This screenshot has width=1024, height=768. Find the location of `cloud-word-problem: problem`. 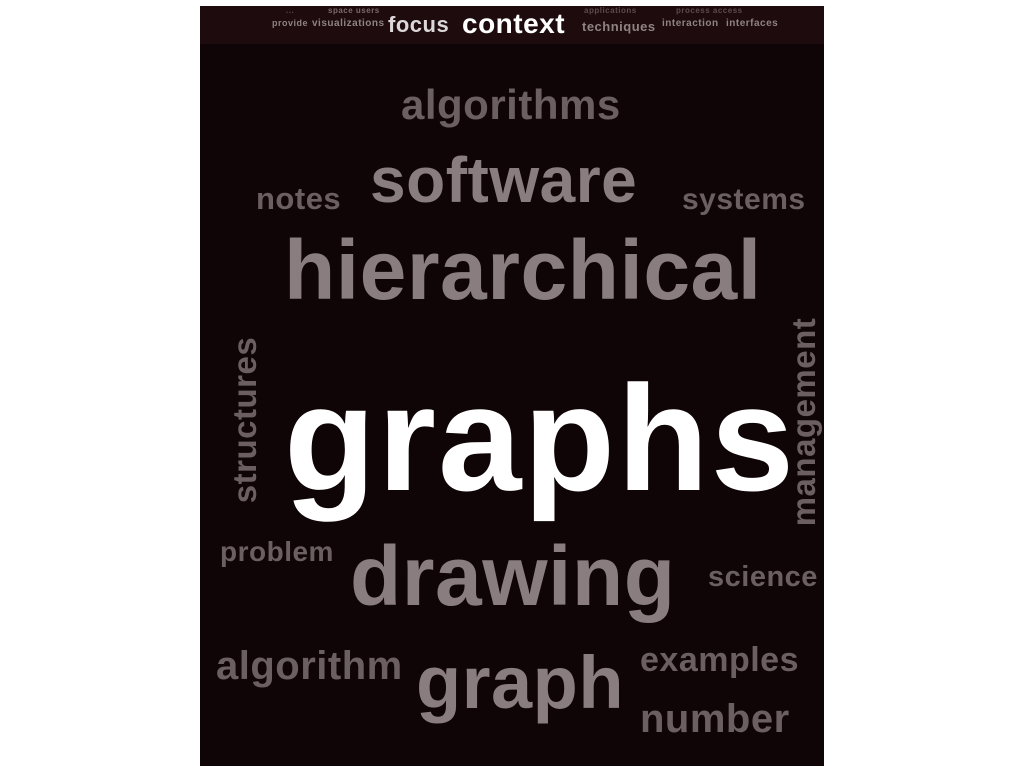

cloud-word-problem: problem is located at coordinates (277, 551).